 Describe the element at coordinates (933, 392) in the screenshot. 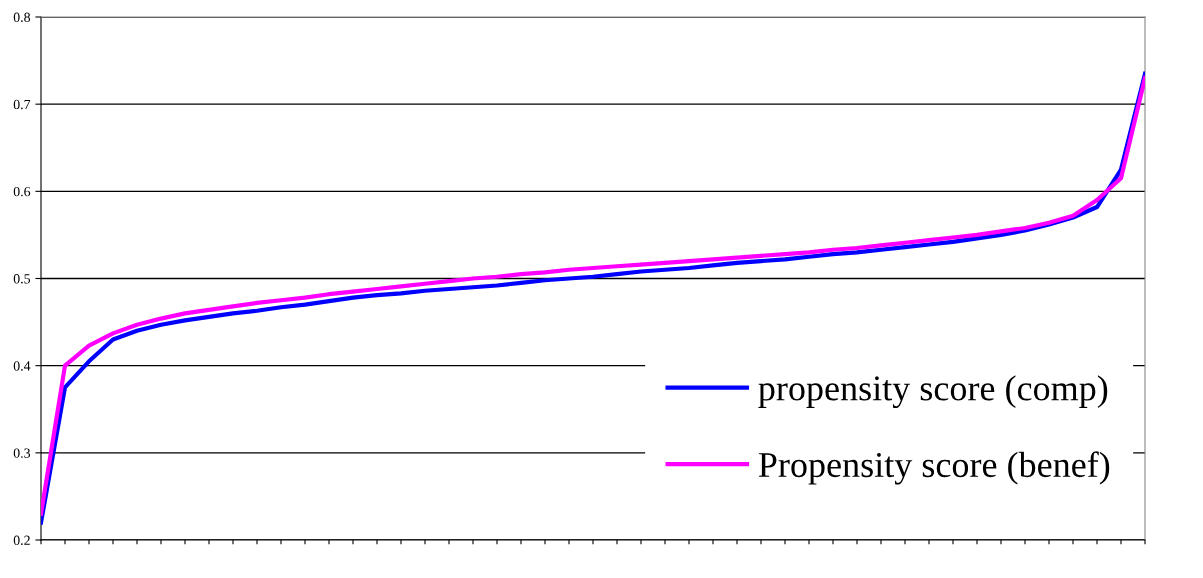

I see `legend-label: propensity score (comp)` at that location.